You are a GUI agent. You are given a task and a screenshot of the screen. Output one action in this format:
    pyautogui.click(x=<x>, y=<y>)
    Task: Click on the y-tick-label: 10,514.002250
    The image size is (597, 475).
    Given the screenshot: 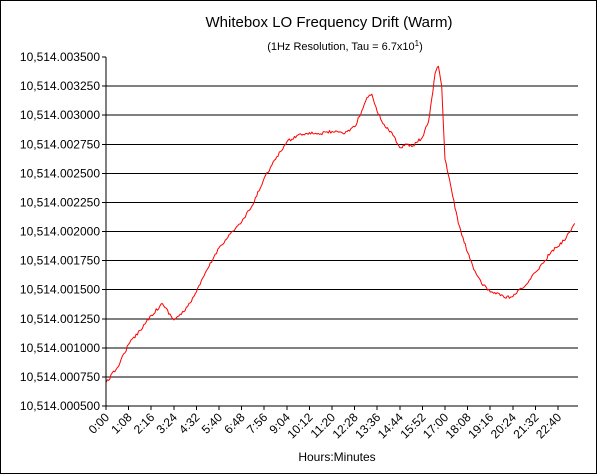 What is the action you would take?
    pyautogui.click(x=60, y=202)
    